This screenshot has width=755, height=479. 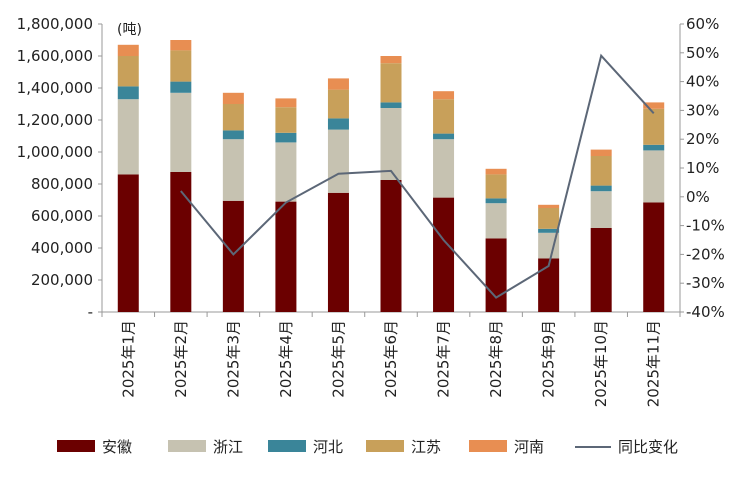 What do you see at coordinates (702, 139) in the screenshot?
I see `right-tick-label: 20%` at bounding box center [702, 139].